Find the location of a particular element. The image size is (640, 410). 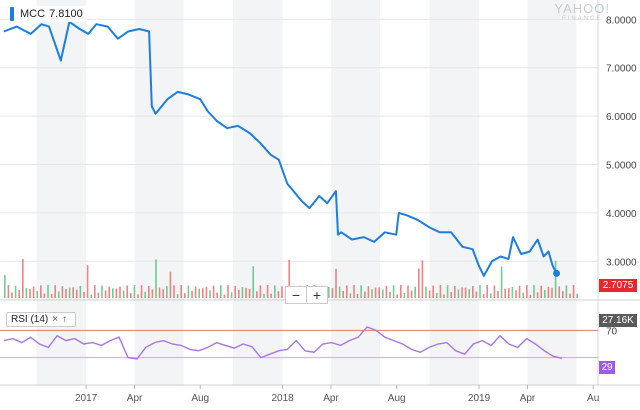

x-tick-label: 2018 is located at coordinates (282, 398).